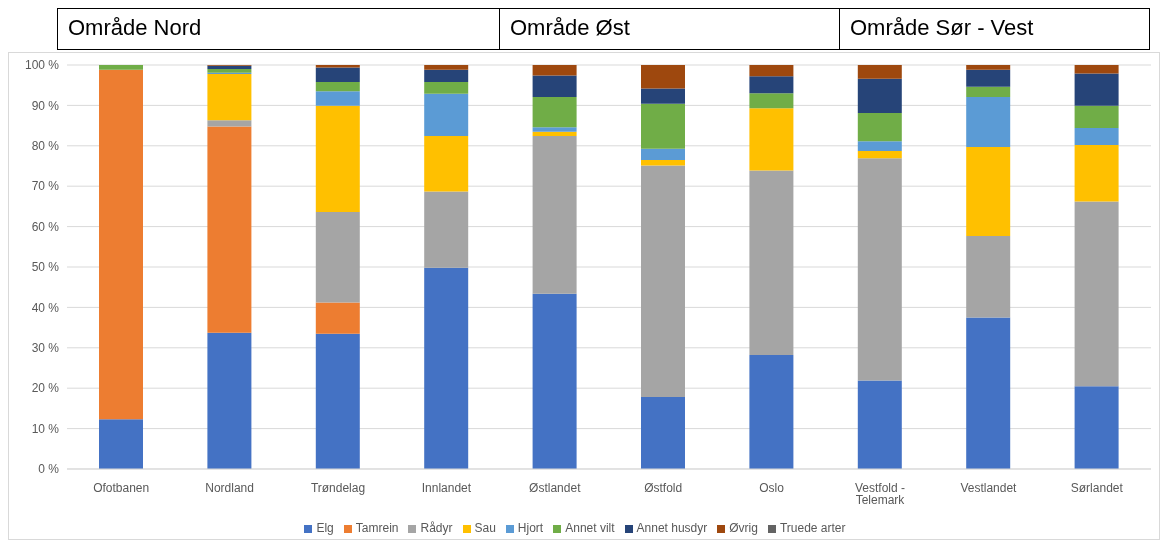 The height and width of the screenshot is (548, 1160). Describe the element at coordinates (989, 487) in the screenshot. I see `x-tick-label: Vestlandet` at that location.